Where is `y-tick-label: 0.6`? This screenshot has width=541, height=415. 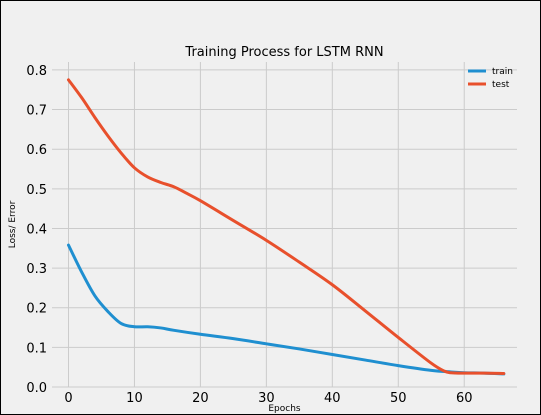
y-tick-label: 0.6 is located at coordinates (36, 150).